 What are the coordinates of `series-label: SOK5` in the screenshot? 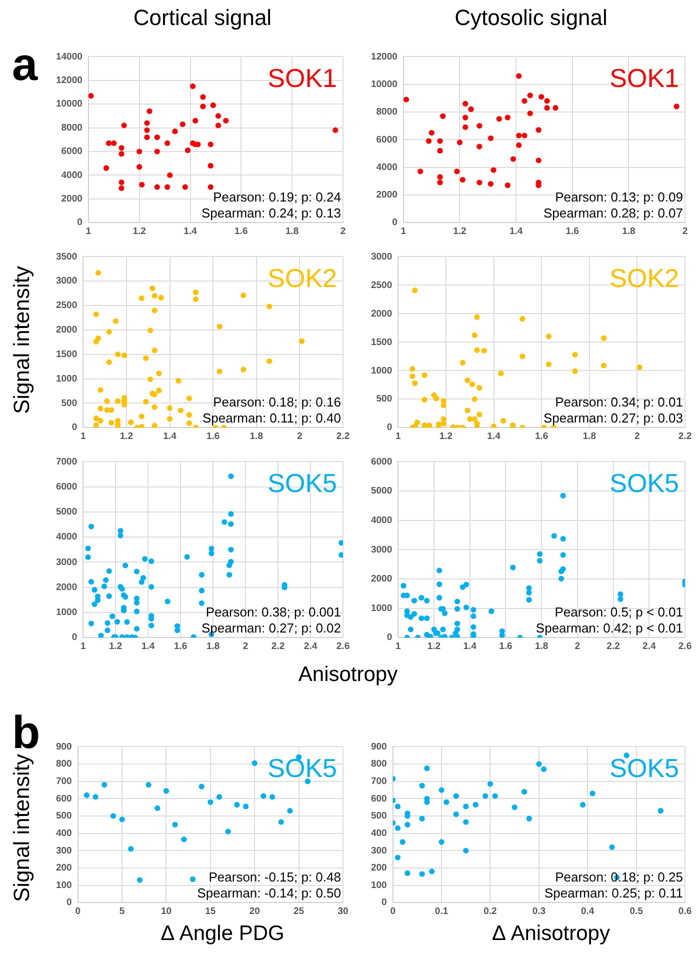 It's located at (644, 483).